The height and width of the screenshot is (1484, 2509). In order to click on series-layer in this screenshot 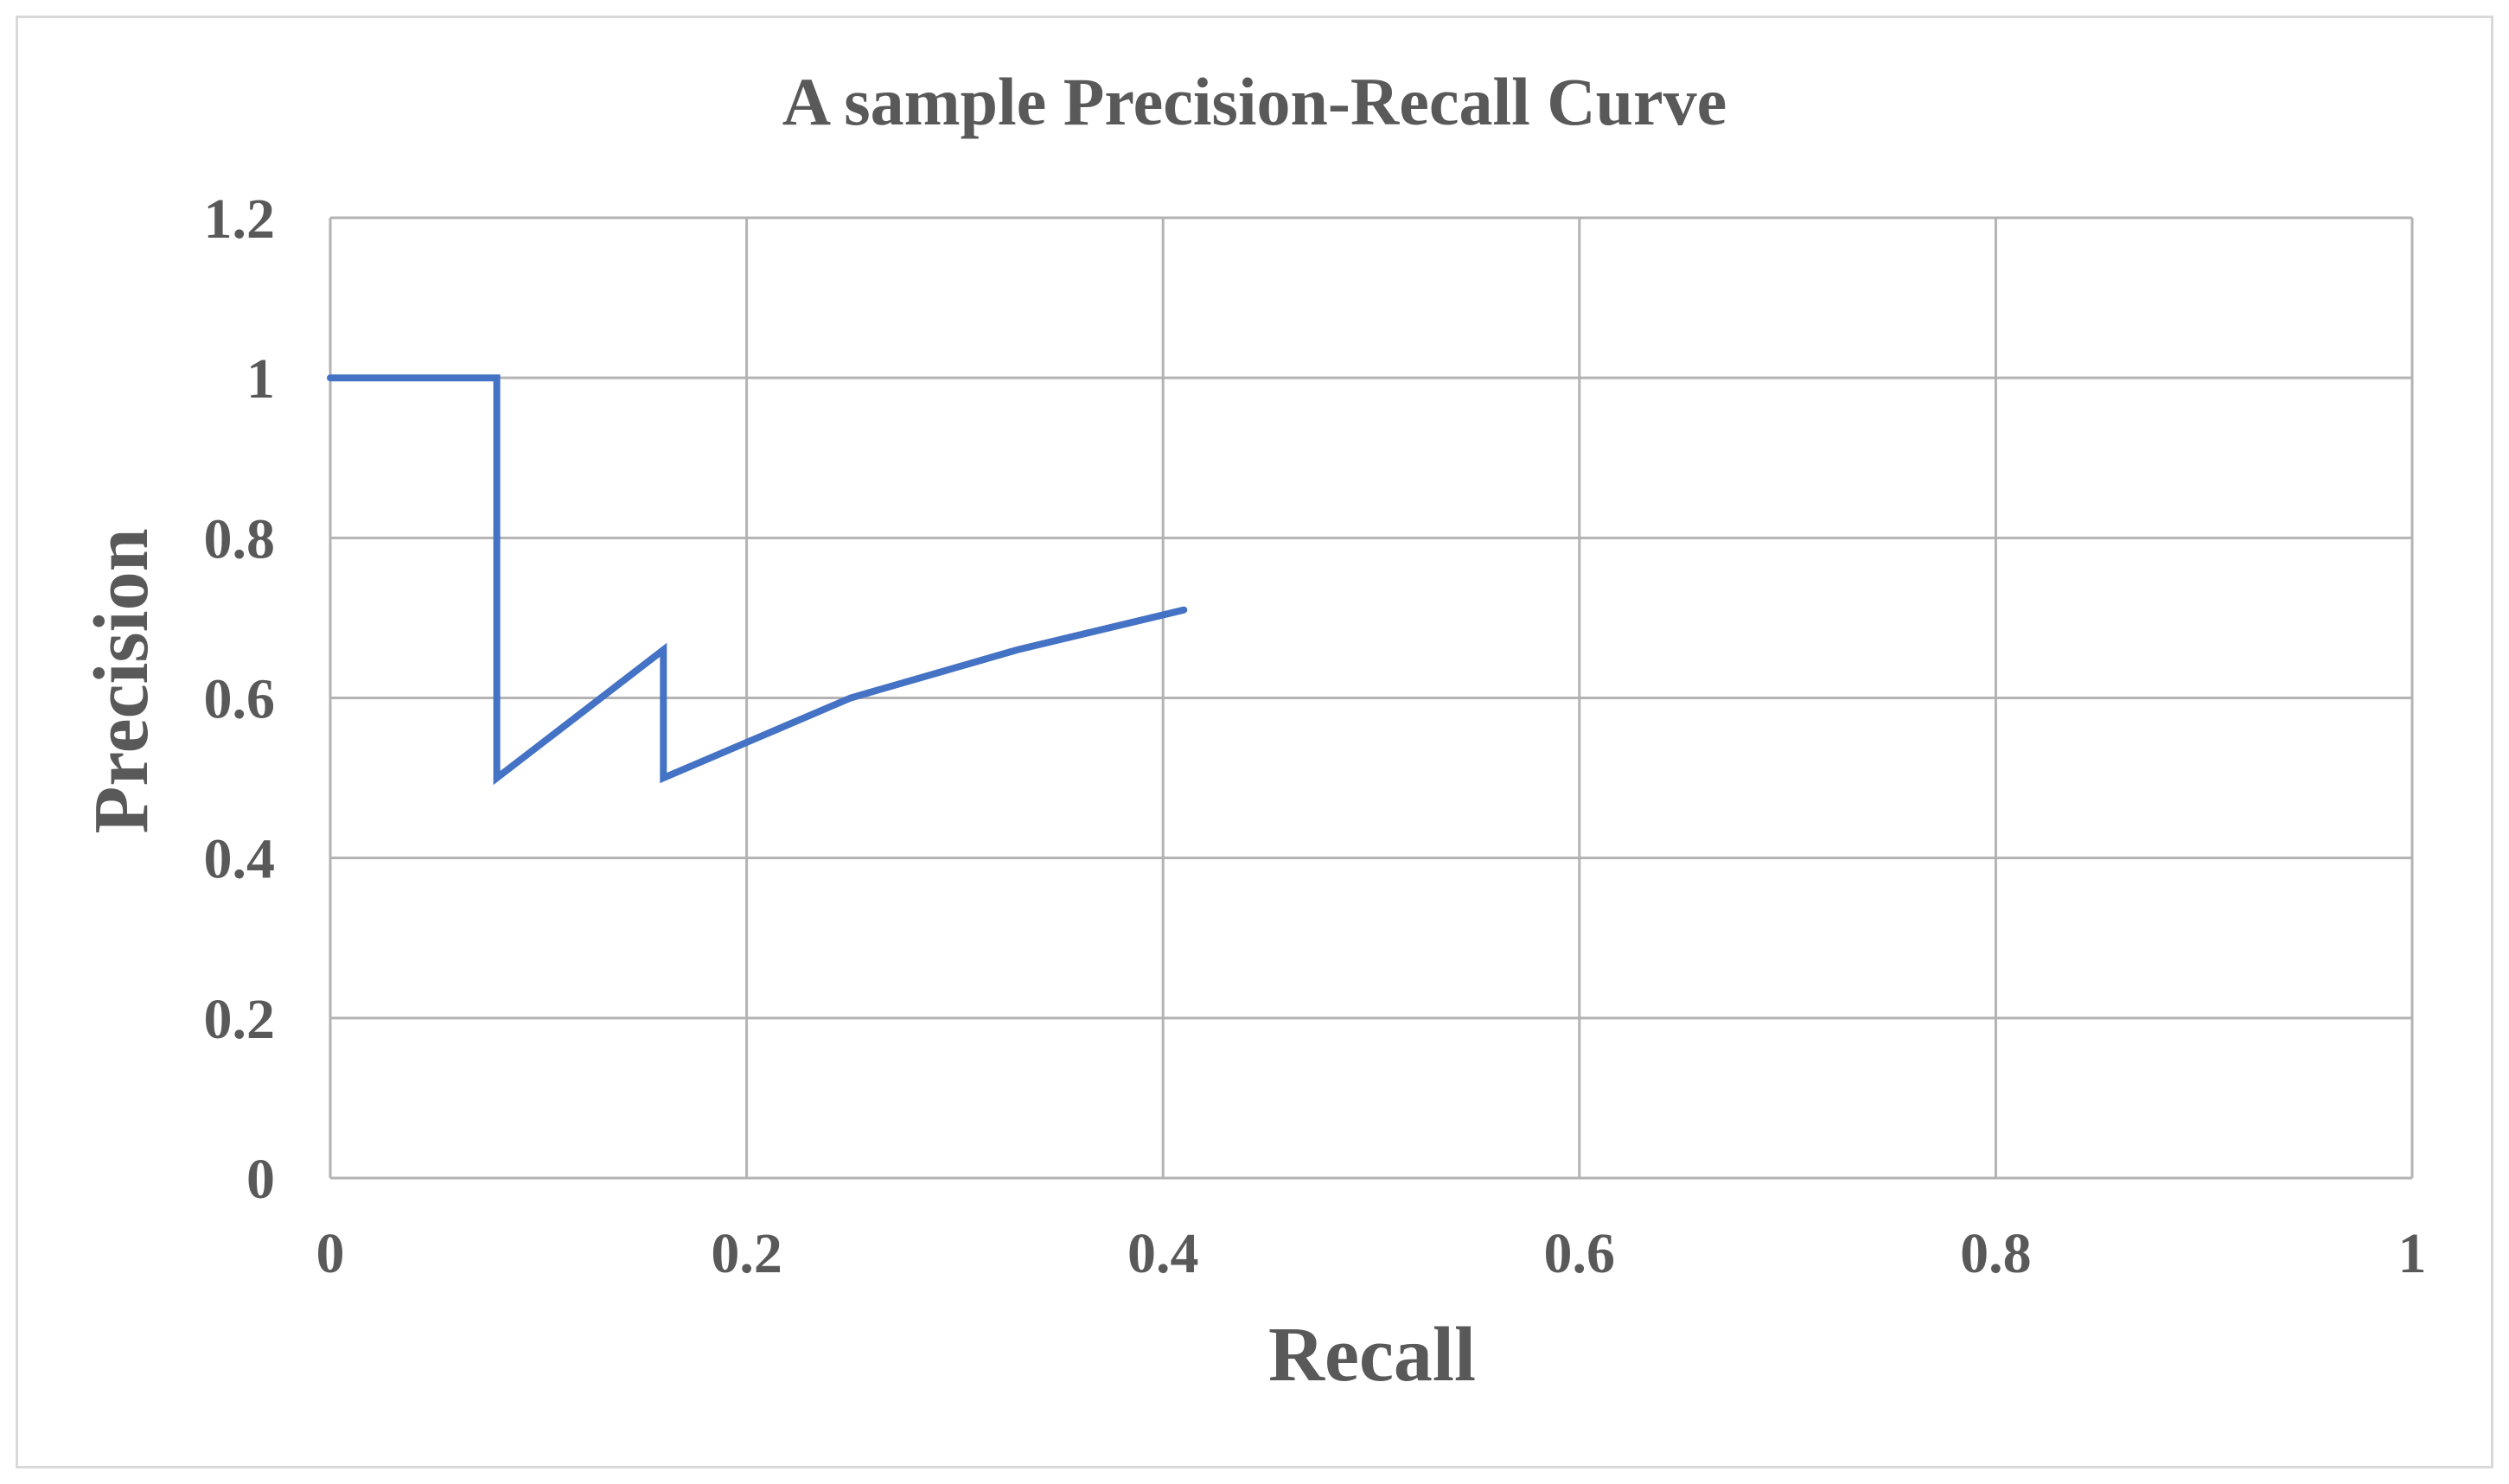, I will do `click(757, 580)`.